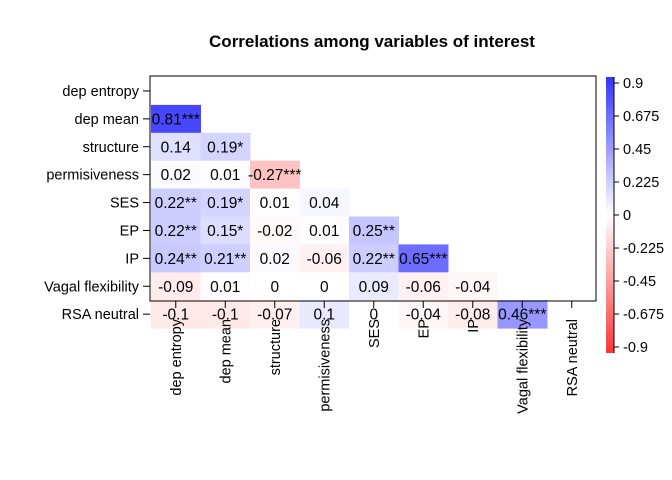  I want to click on cell-value-label: 0.46***, so click(522, 315).